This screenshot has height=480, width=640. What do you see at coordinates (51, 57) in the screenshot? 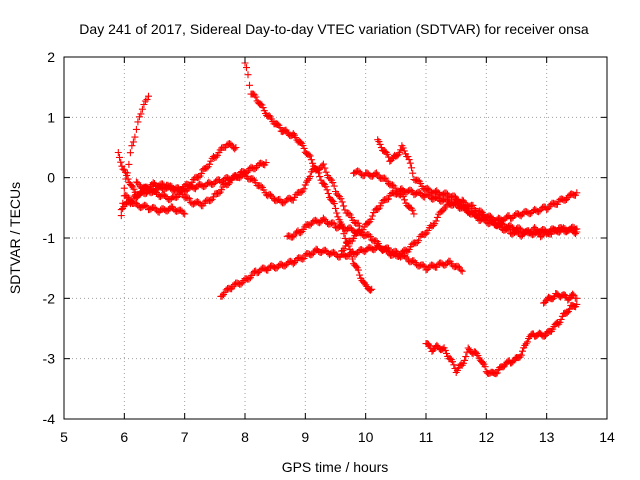
I see `y-tick-label: 2` at bounding box center [51, 57].